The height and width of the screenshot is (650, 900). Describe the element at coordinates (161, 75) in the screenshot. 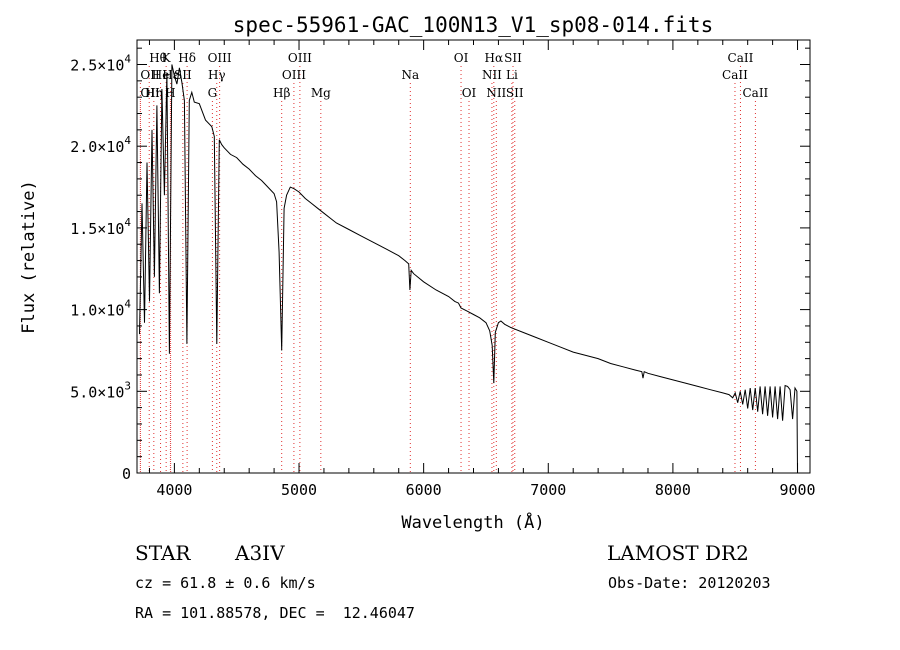

I see `line-marker-label: He` at that location.